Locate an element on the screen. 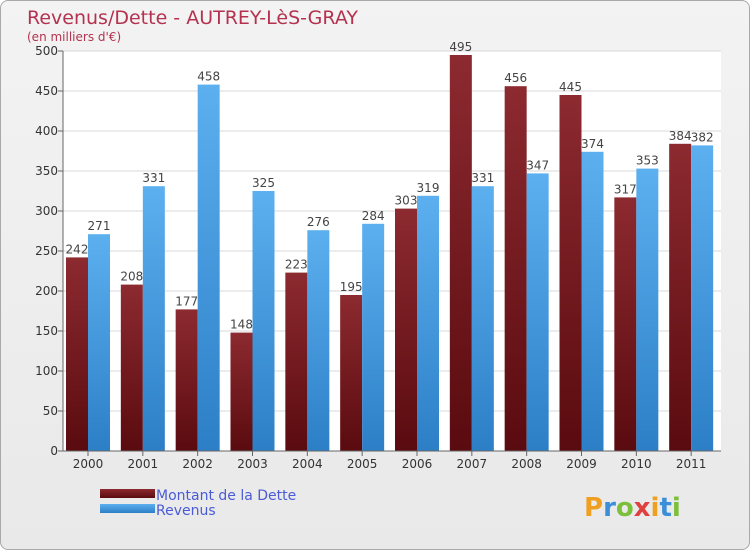 Image resolution: width=750 pixels, height=550 pixels. y-tick-label: 0 is located at coordinates (54, 451).